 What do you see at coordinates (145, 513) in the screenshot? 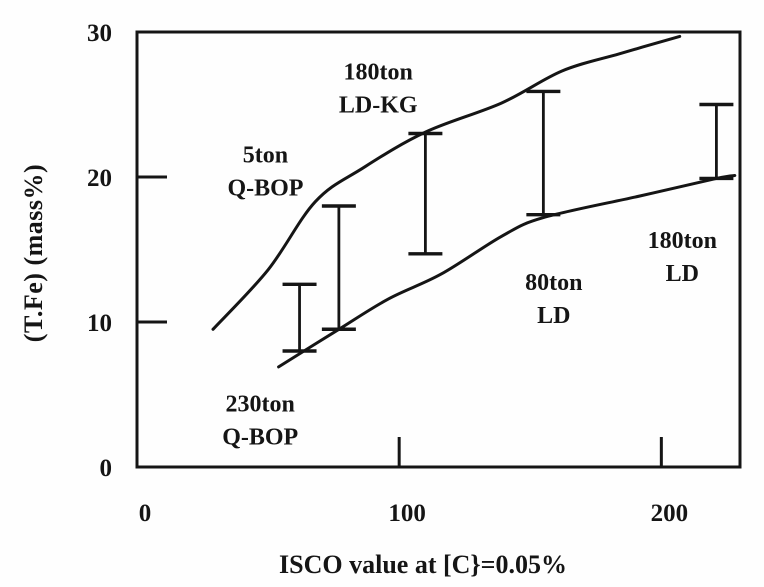
I see `x-tick-label: 0` at bounding box center [145, 513].